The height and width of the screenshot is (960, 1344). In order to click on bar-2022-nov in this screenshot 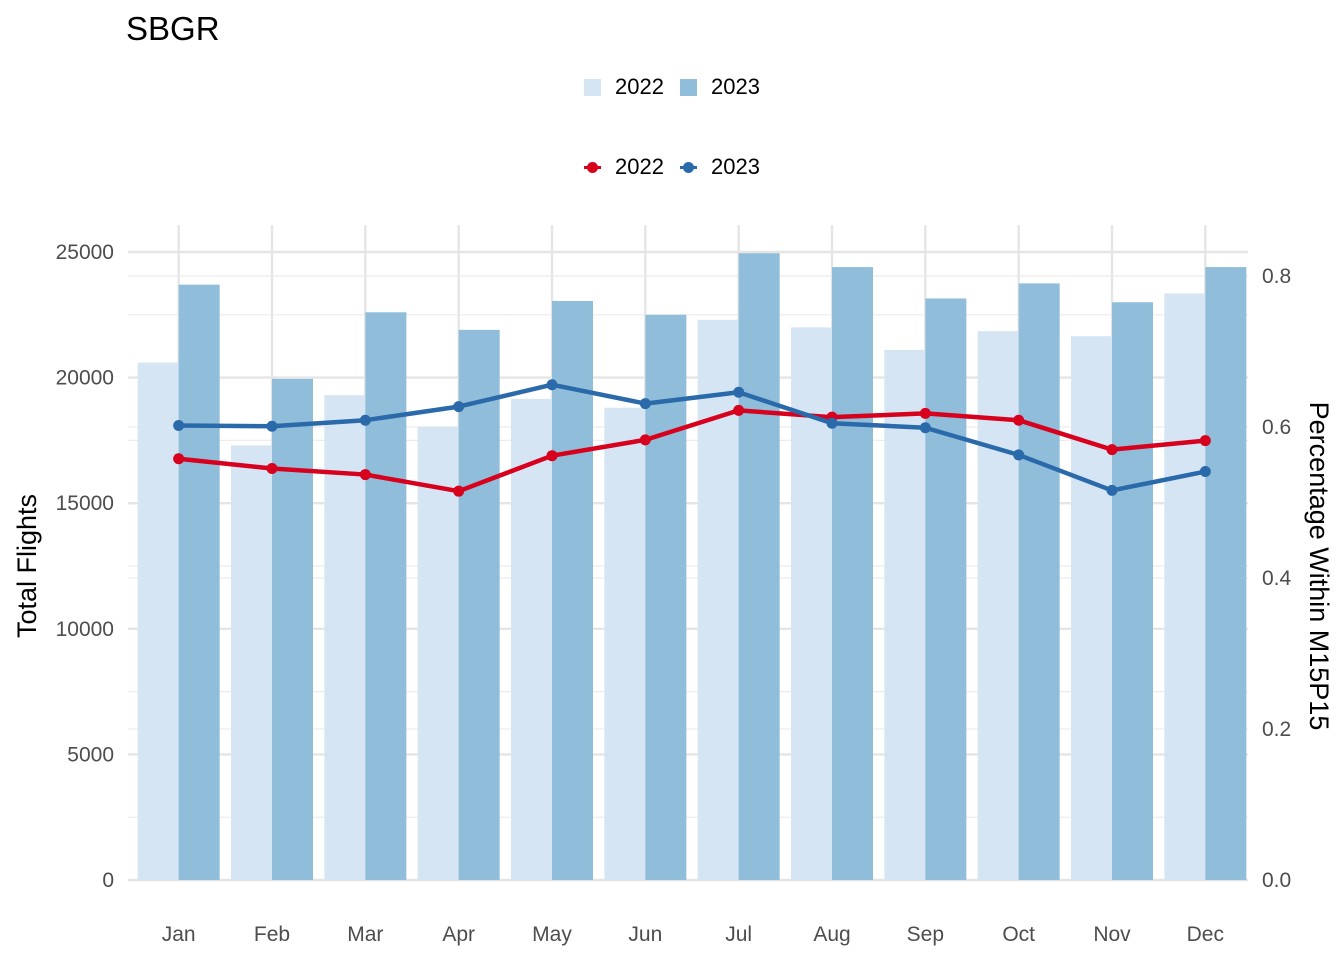, I will do `click(1091, 608)`.